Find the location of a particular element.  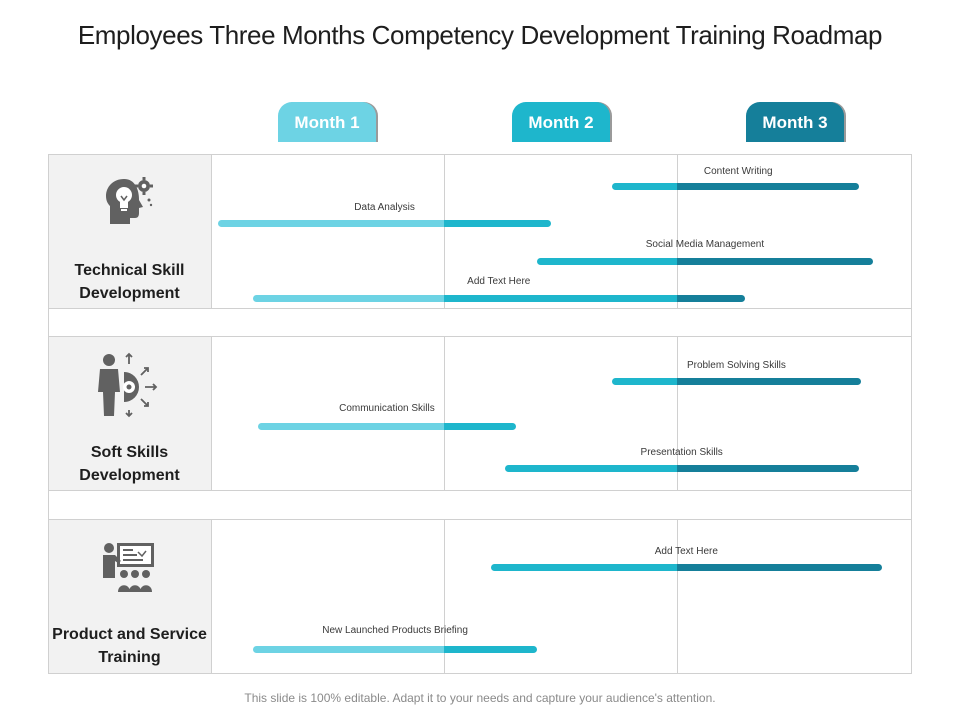

gantt-bar-label: New Launched Products Briefing is located at coordinates (395, 630).